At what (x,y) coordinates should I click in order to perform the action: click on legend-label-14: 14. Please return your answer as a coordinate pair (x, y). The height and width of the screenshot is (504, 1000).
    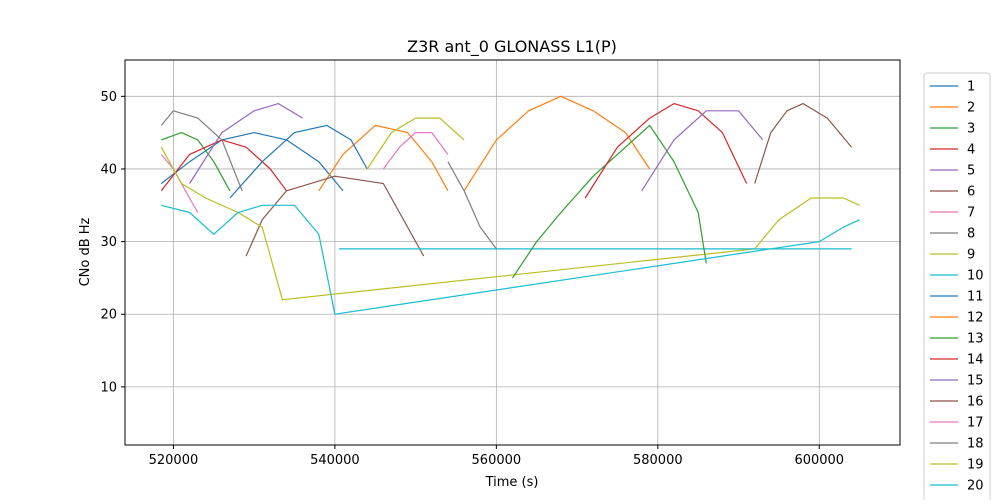
    Looking at the image, I should click on (975, 360).